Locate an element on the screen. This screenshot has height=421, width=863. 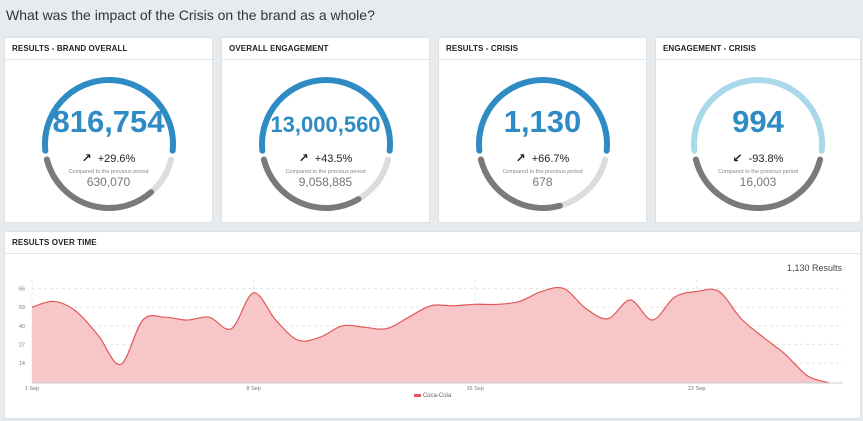
y-tick-label: 40 is located at coordinates (22, 327).